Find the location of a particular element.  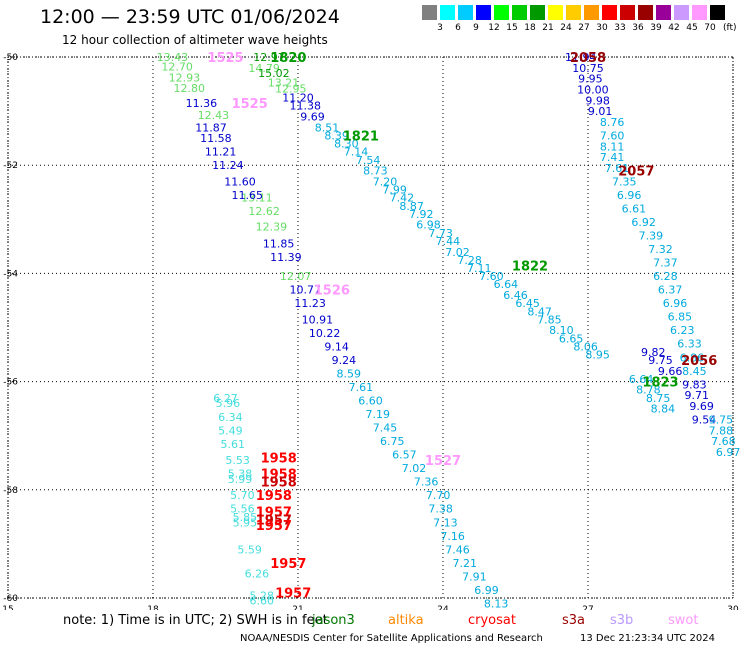

wave-height-label: 8.11 is located at coordinates (612, 146).